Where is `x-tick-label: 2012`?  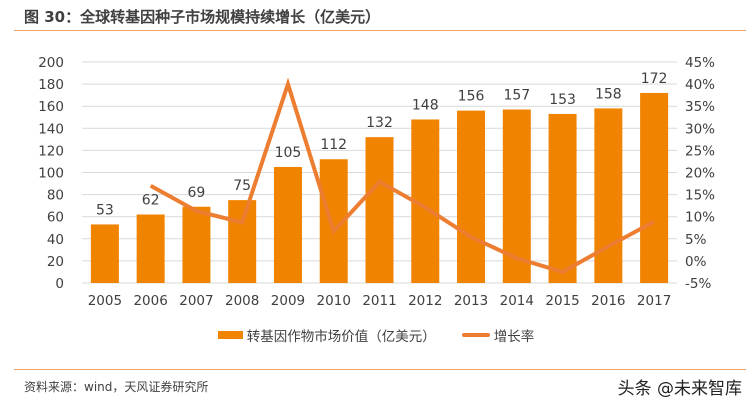 x-tick-label: 2012 is located at coordinates (425, 301).